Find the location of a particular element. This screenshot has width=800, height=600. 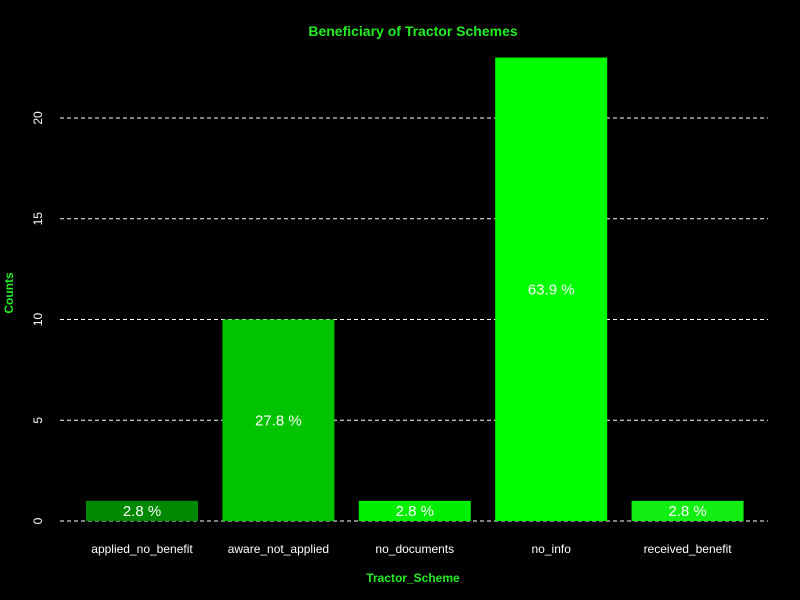

x-tick-label: aware_not_applied is located at coordinates (278, 549).